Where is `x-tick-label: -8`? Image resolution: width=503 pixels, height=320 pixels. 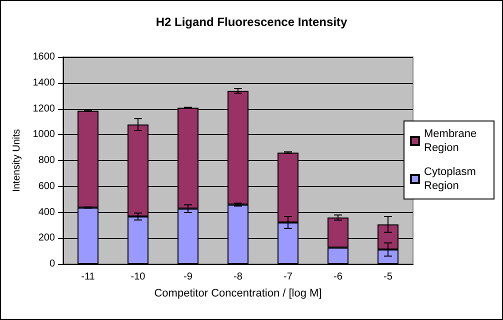 x-tick-label: -8 is located at coordinates (238, 277).